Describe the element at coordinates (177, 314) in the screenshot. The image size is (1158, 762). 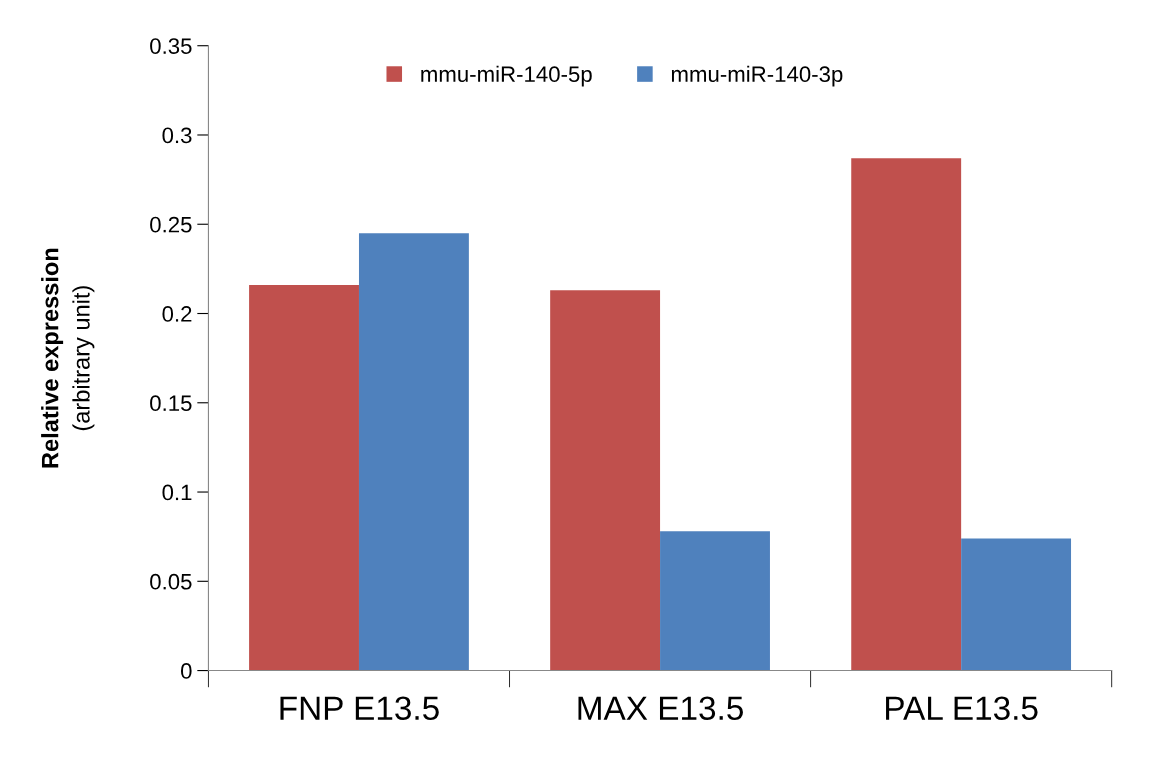
I see `y-tick-label: 0.2` at that location.